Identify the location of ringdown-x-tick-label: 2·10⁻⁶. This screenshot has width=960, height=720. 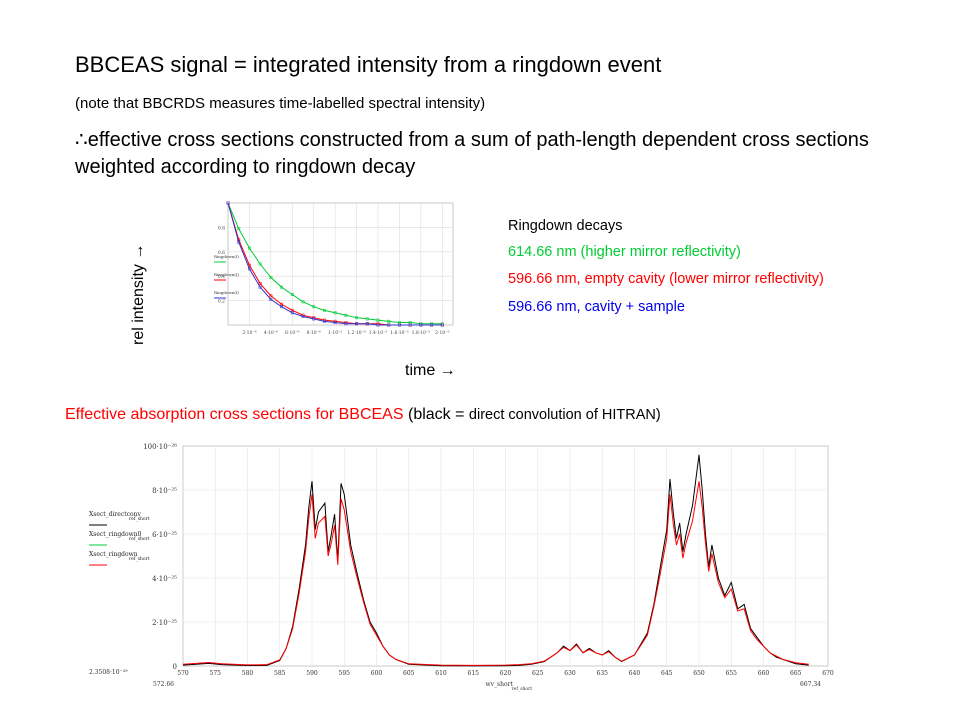
(249, 333).